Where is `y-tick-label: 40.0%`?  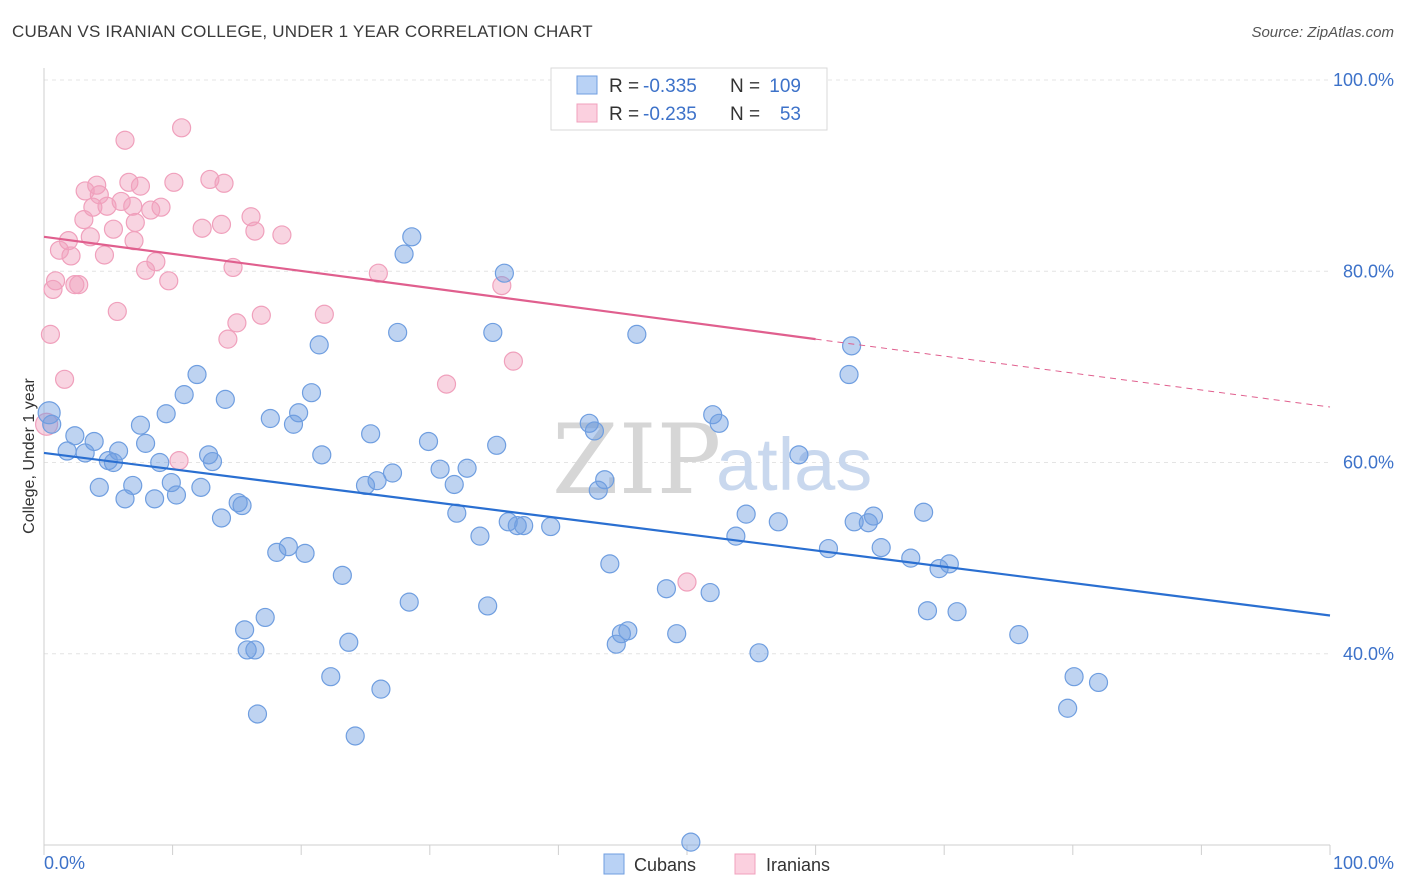
y-tick-label: 40.0% is located at coordinates (1368, 654).